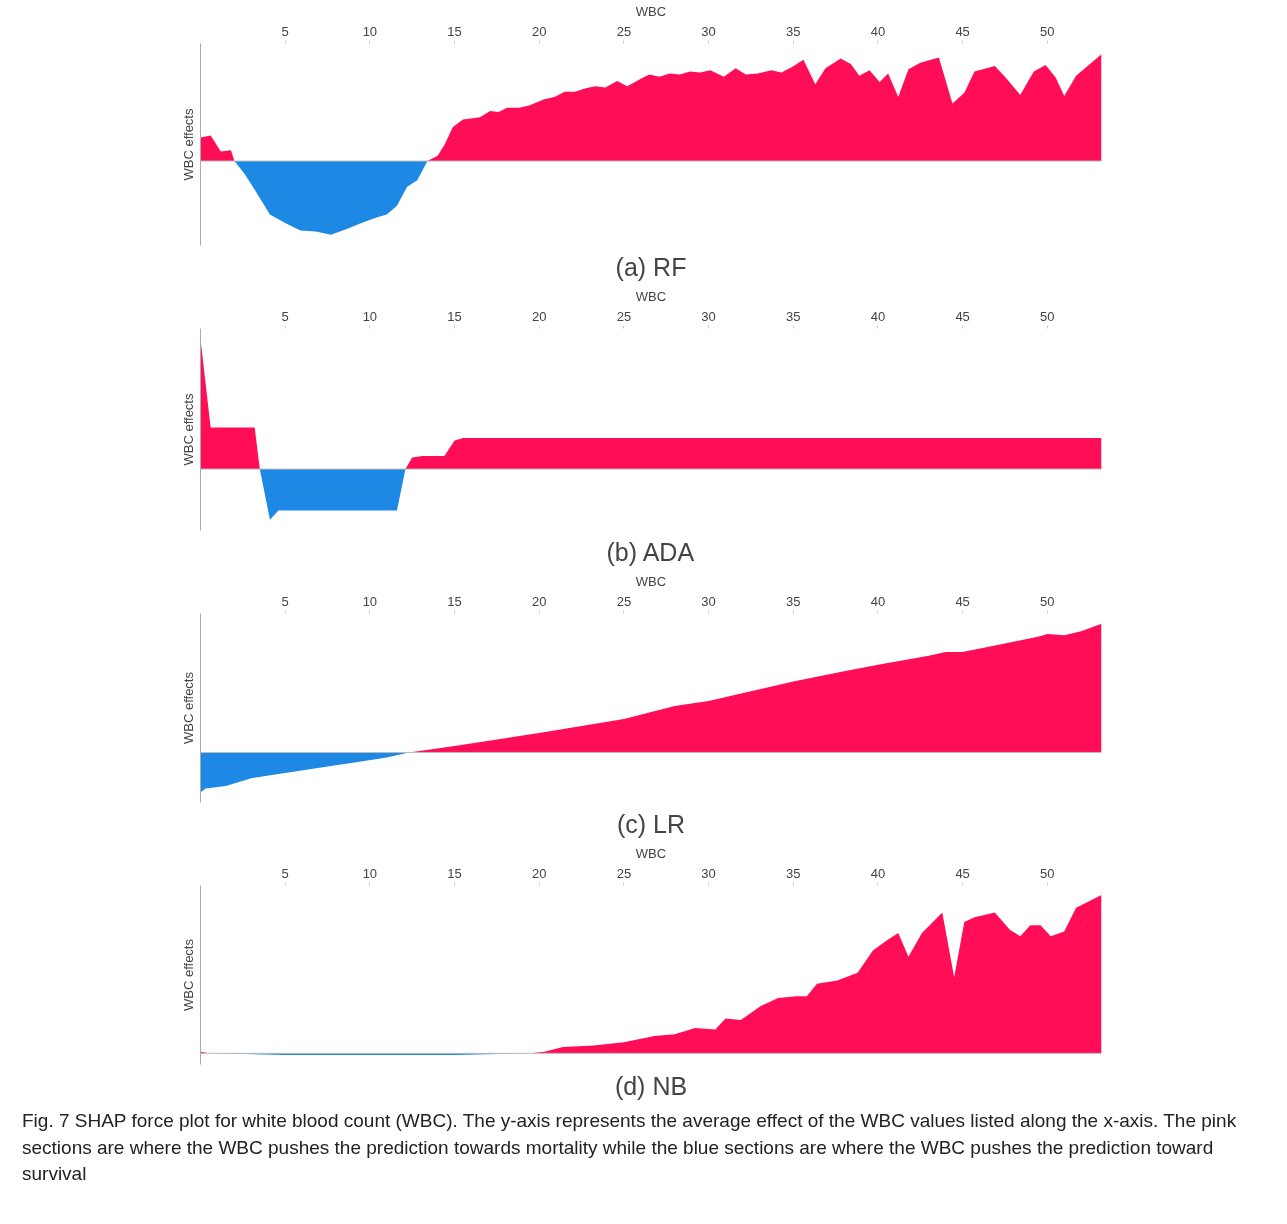  What do you see at coordinates (650, 551) in the screenshot?
I see `text: (b) ADA` at bounding box center [650, 551].